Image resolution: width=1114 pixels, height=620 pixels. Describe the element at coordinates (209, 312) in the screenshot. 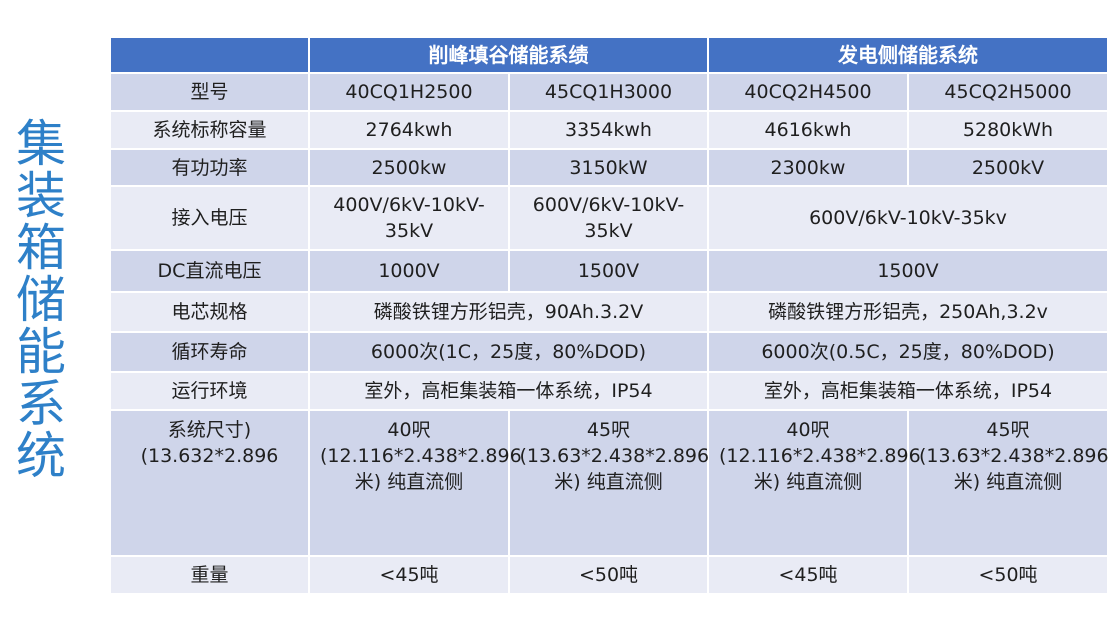

I see `row-label: 电芯规格` at that location.